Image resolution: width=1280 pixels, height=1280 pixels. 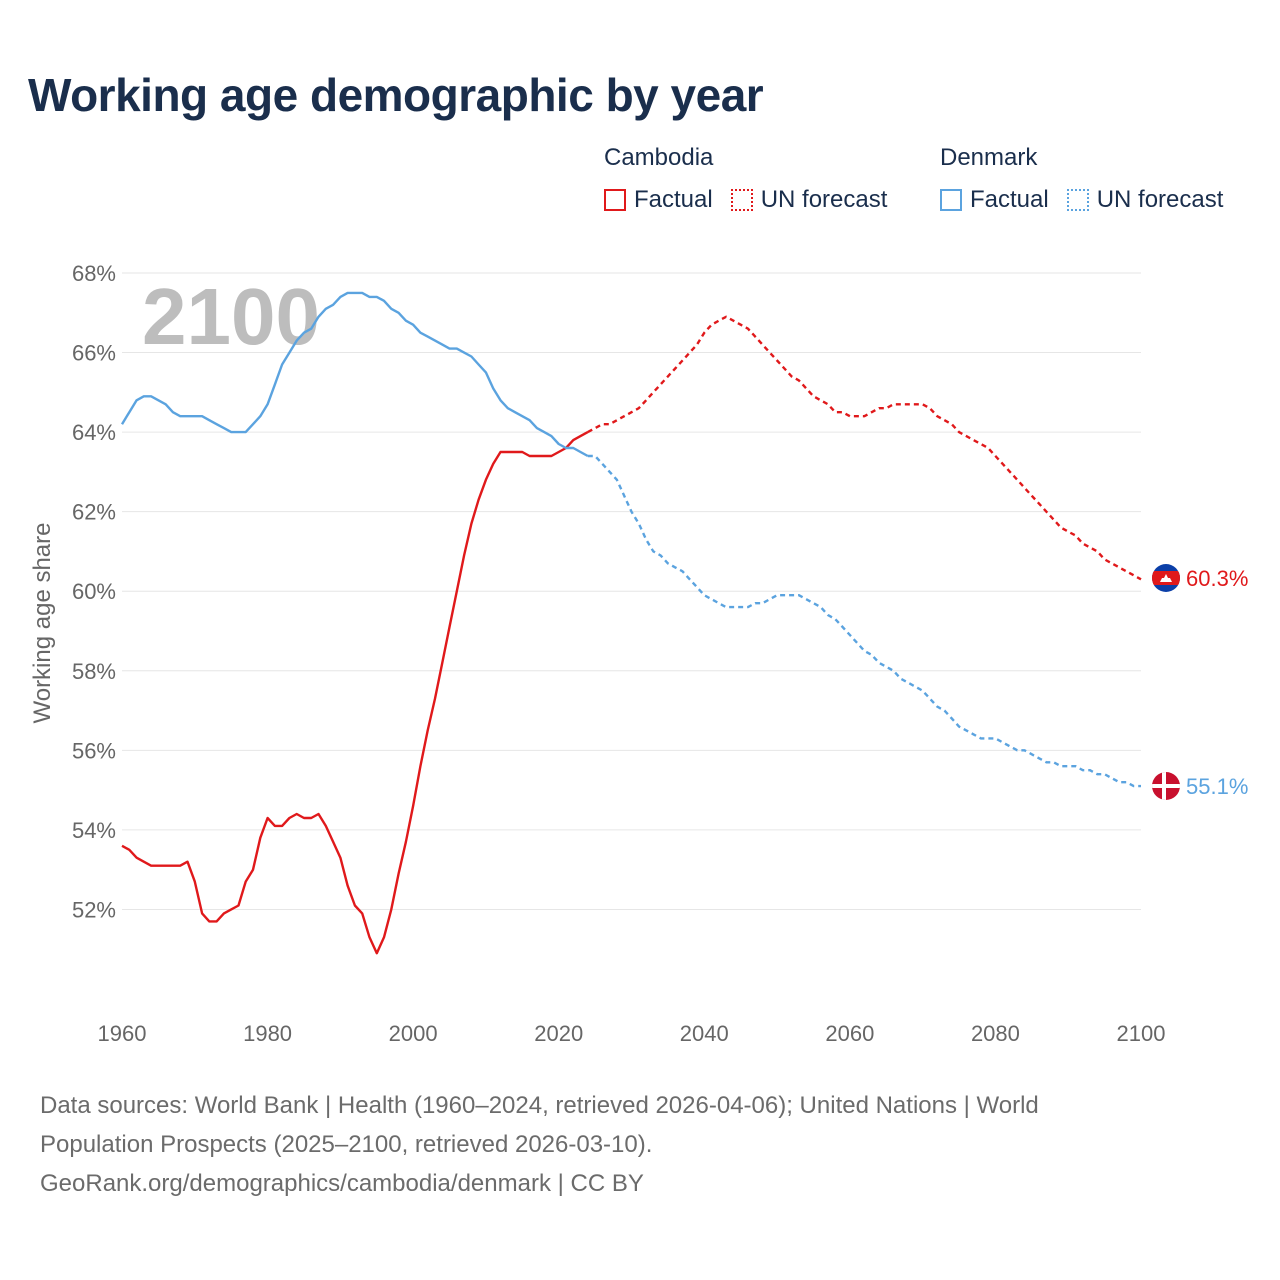 I want to click on x-tick-label: 2060, so click(x=849, y=1033).